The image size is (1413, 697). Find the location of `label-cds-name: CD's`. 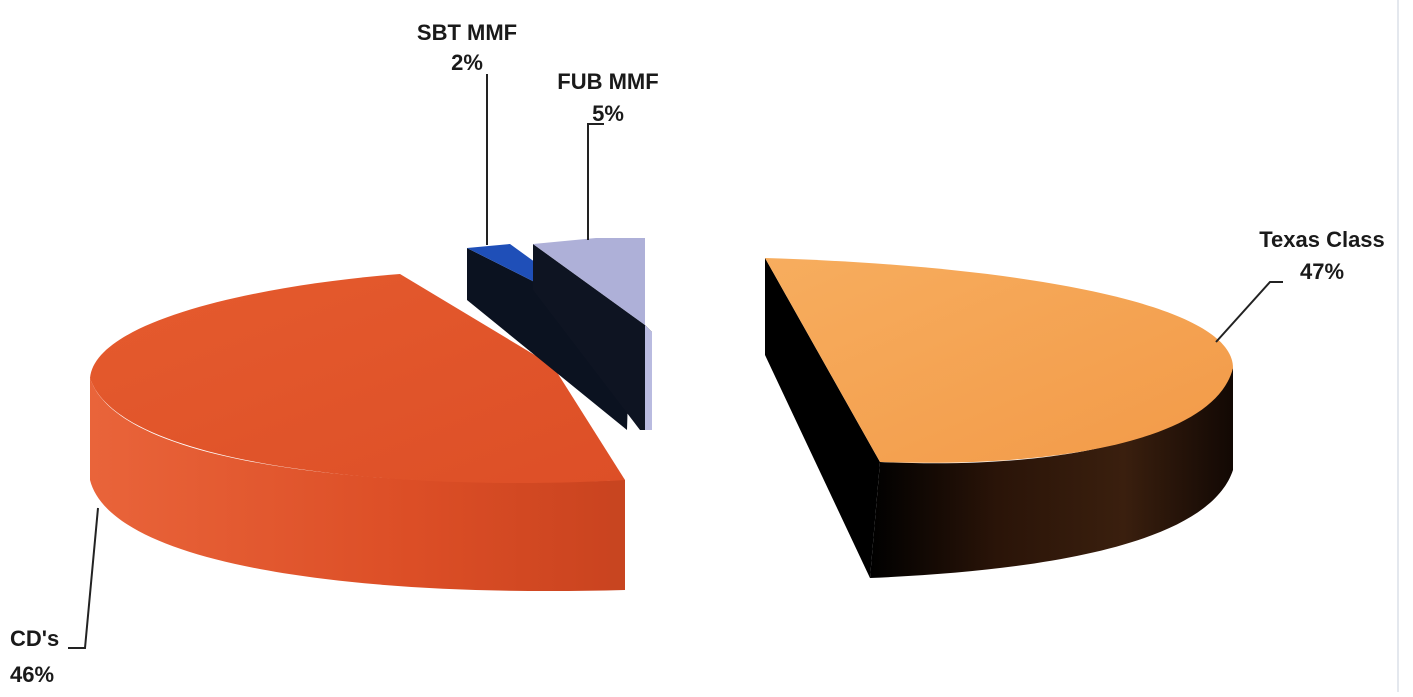

label-cds-name: CD's is located at coordinates (34, 638).